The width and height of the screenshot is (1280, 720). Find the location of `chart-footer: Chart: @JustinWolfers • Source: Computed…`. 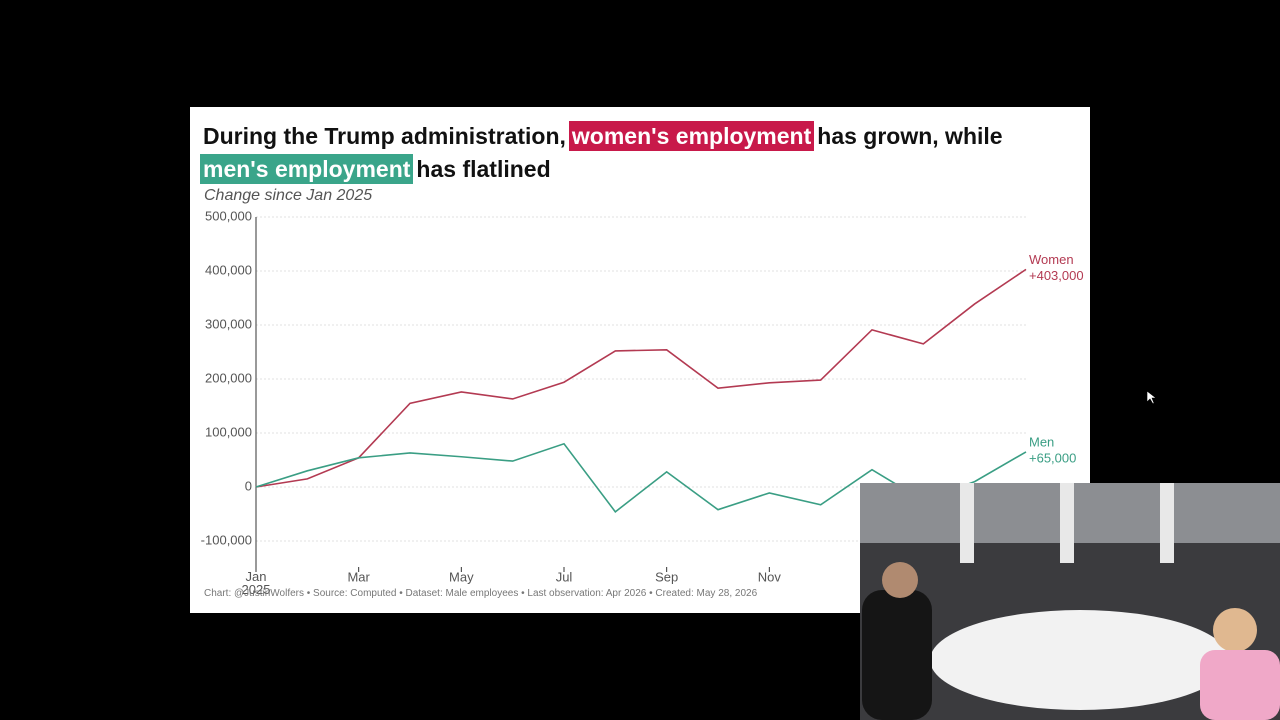

chart-footer: Chart: @JustinWolfers • Source: Computed… is located at coordinates (481, 593).